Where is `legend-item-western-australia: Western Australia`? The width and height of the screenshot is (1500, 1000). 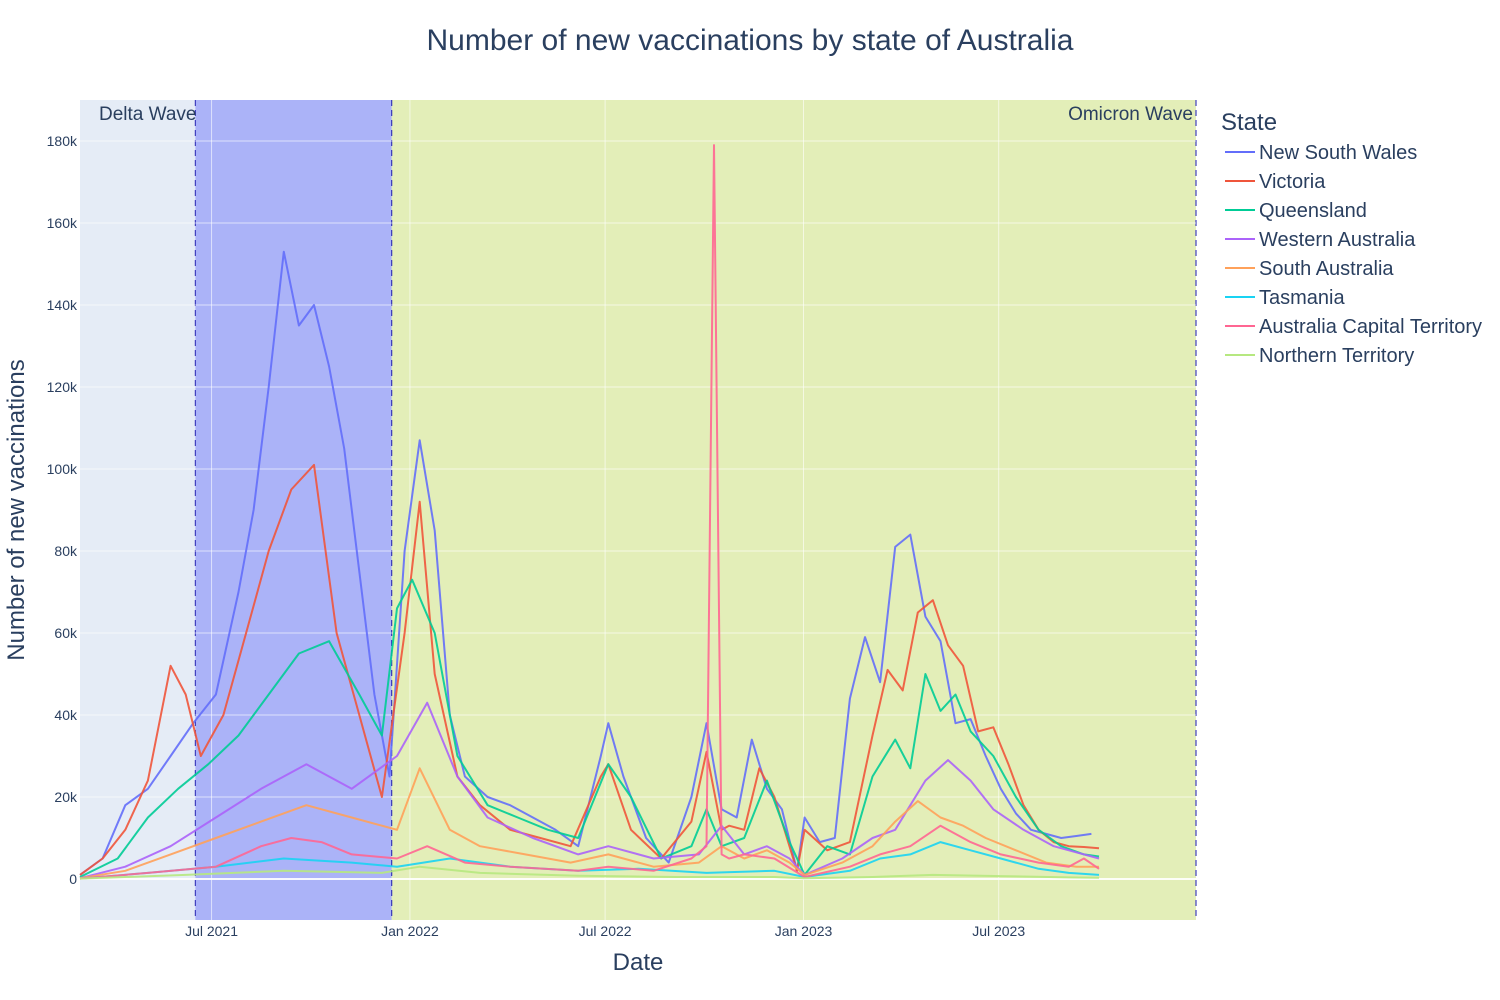
legend-item-western-australia: Western Australia is located at coordinates (1320, 240).